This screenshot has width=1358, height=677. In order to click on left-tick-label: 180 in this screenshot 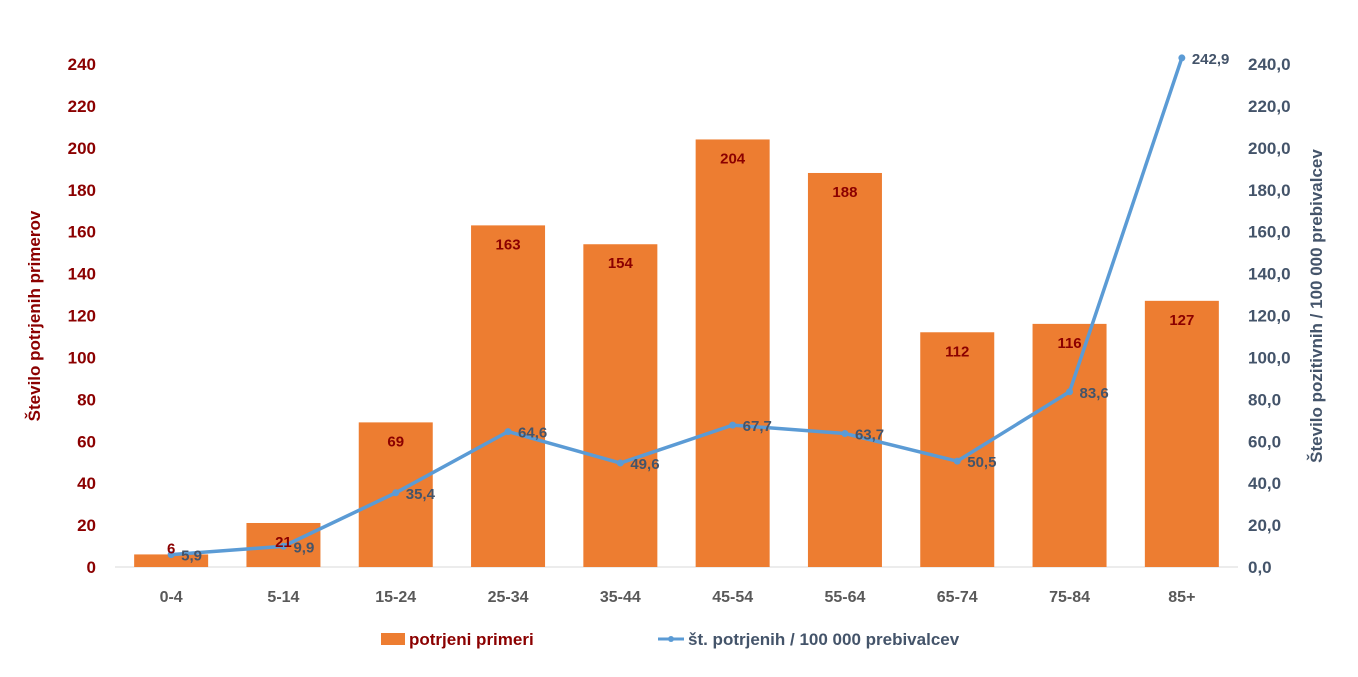, I will do `click(82, 190)`.